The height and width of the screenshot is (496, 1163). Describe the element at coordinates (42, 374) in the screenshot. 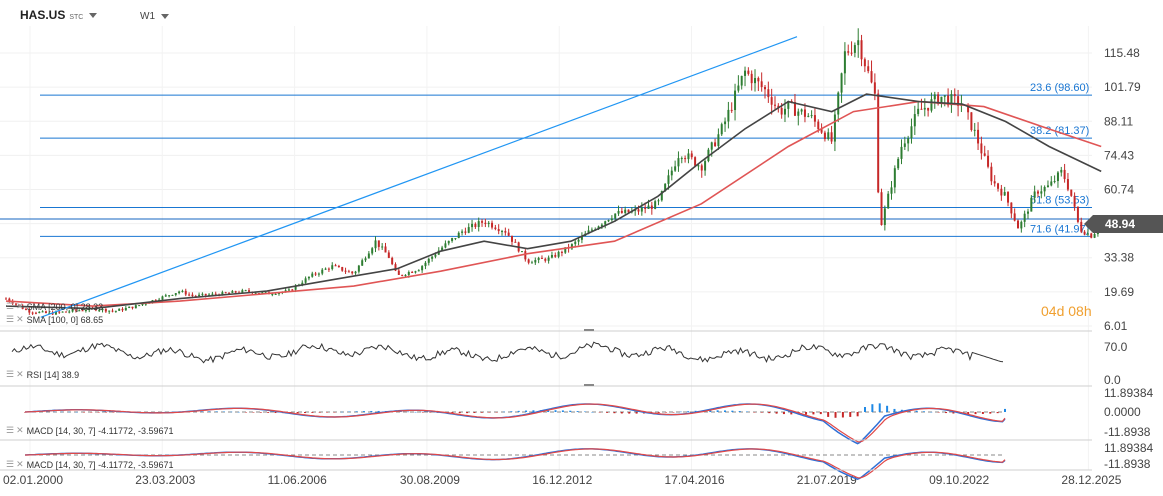

I see `indicator-label-rsi: ☰ ✕ RSI [14] 38.9` at that location.